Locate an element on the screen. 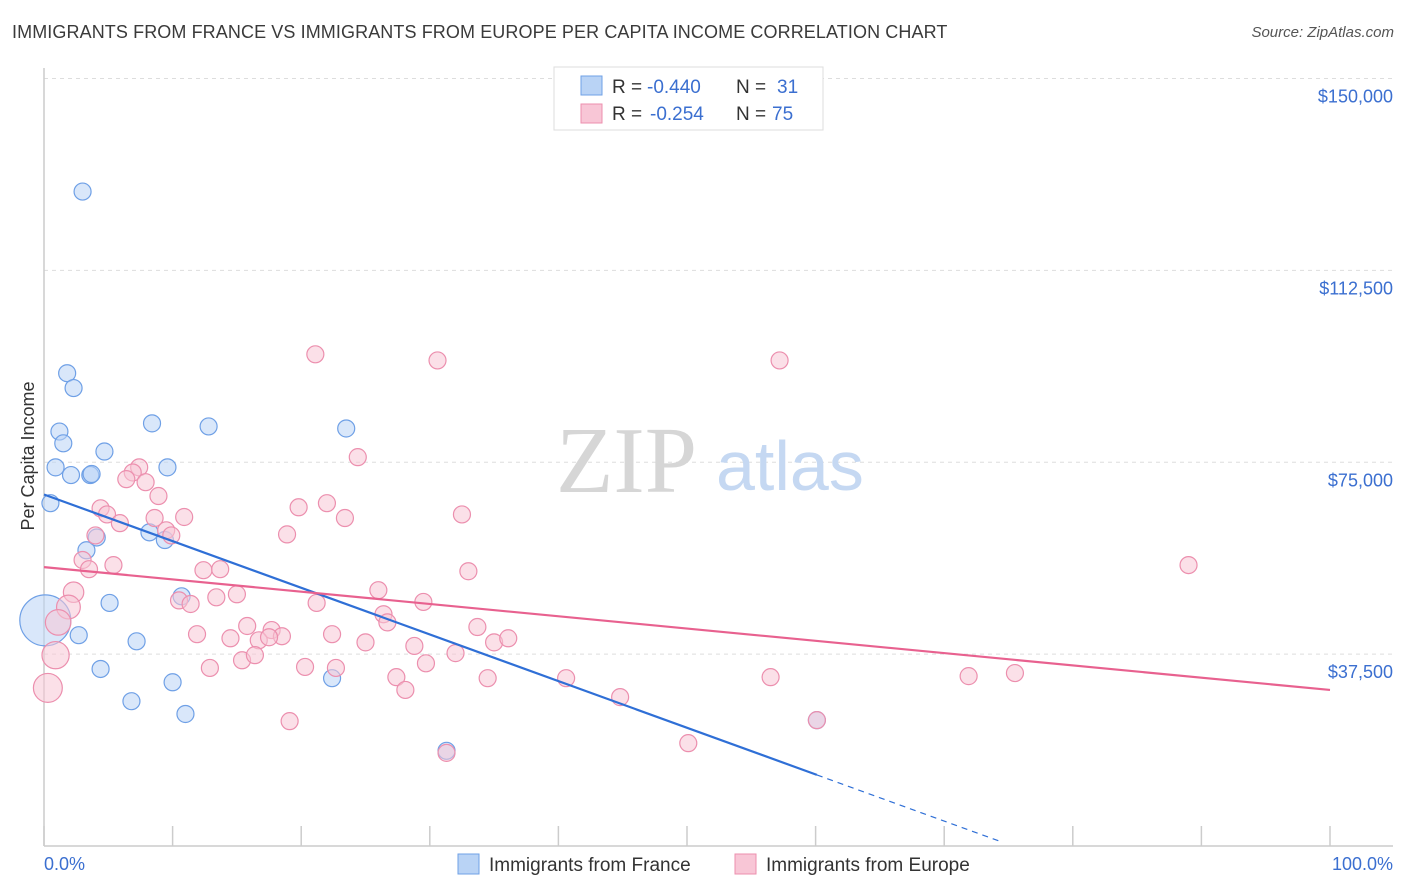 The width and height of the screenshot is (1406, 892). stats-legend: R = -0.440 N = 31 R = -0.254 N = 75 is located at coordinates (688, 98).